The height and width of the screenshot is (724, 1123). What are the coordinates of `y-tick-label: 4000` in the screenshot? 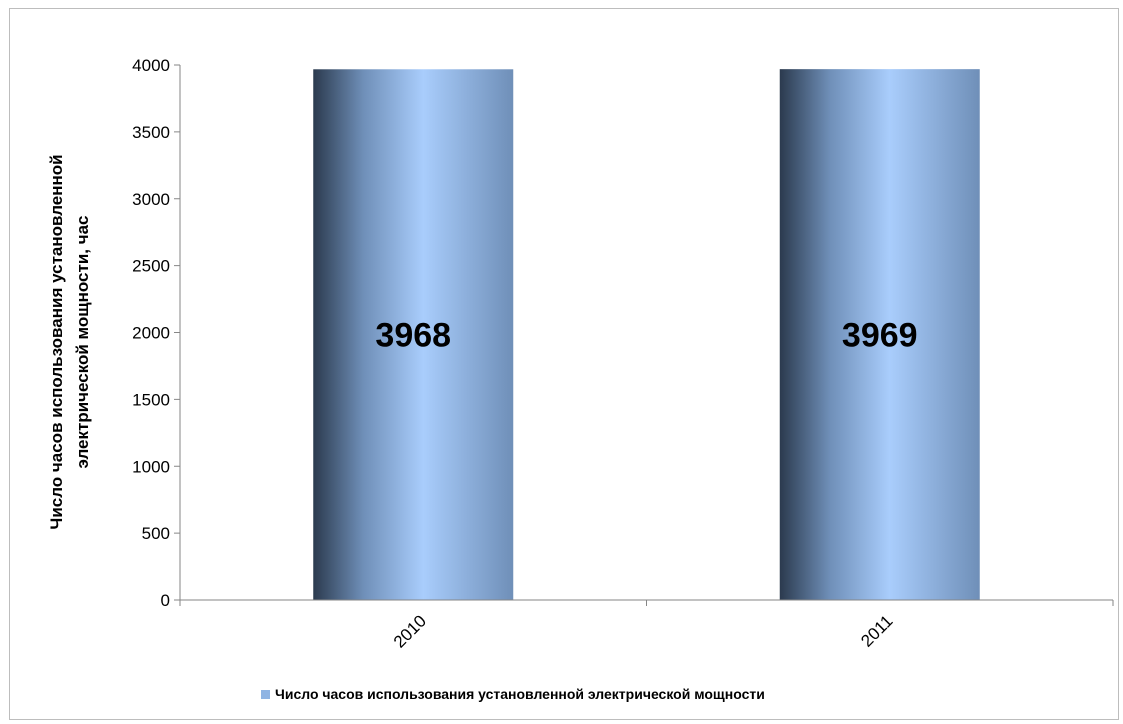 It's located at (151, 65).